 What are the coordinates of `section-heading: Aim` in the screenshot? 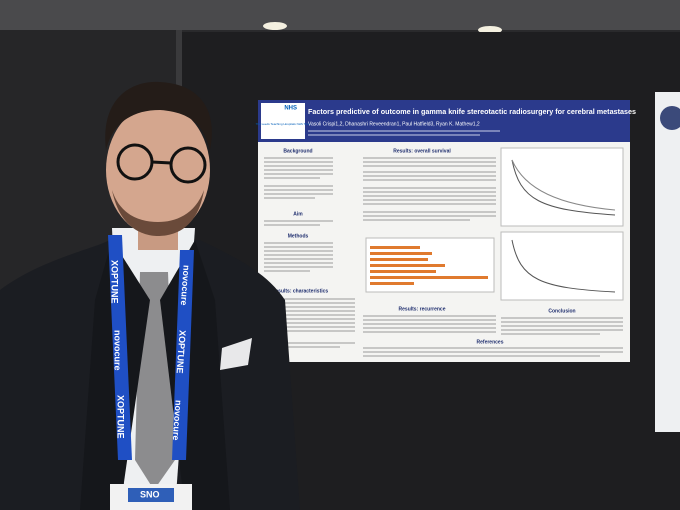 It's located at (298, 214).